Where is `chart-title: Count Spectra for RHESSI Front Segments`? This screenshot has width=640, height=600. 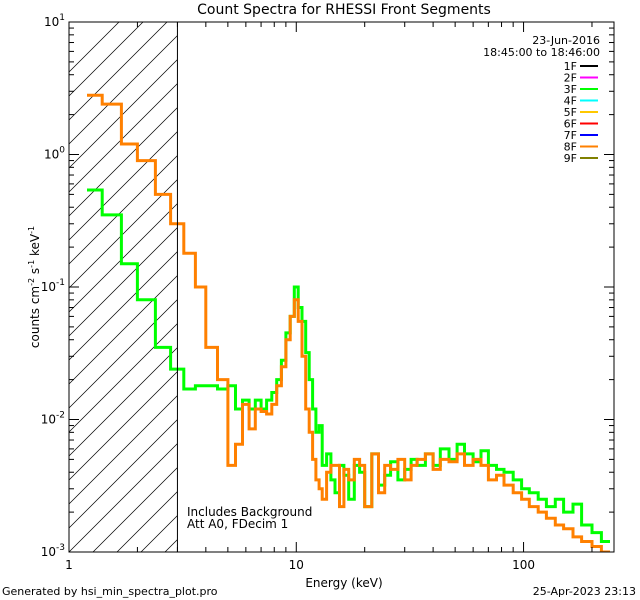
chart-title: Count Spectra for RHESSI Front Segments is located at coordinates (344, 10).